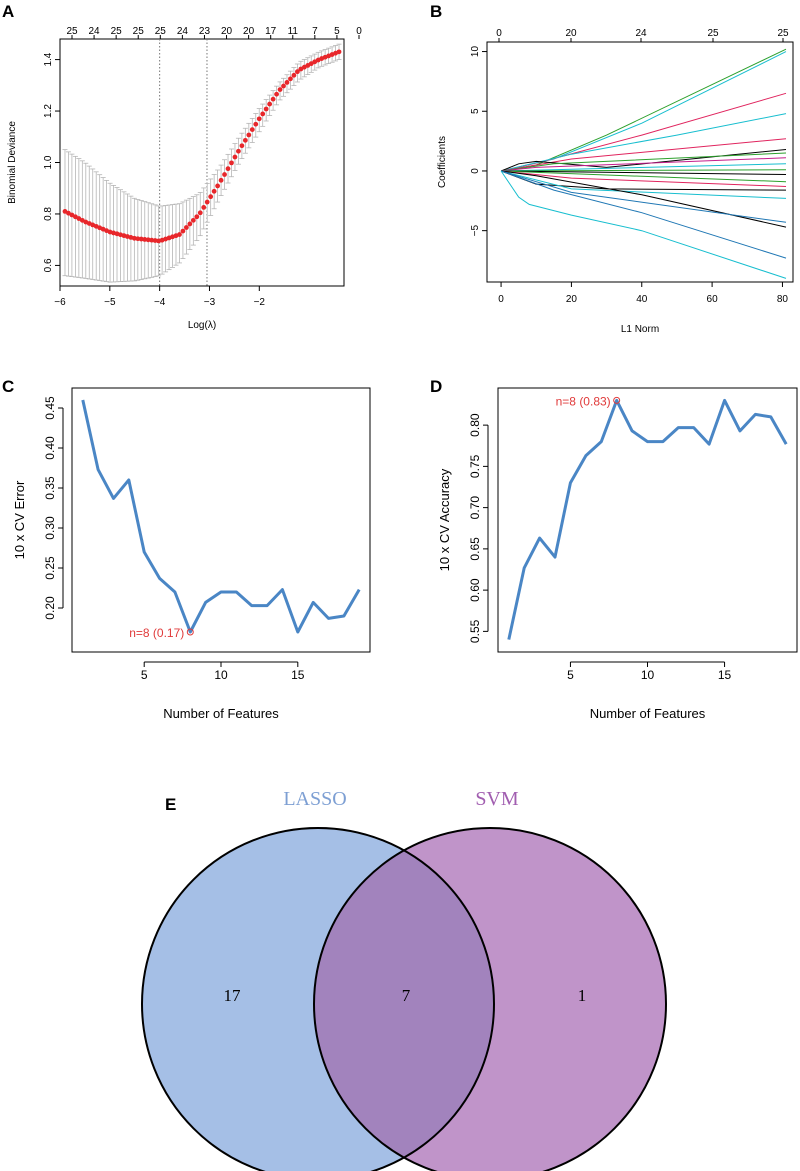  Describe the element at coordinates (436, 386) in the screenshot. I see `panel-label-d: D` at that location.